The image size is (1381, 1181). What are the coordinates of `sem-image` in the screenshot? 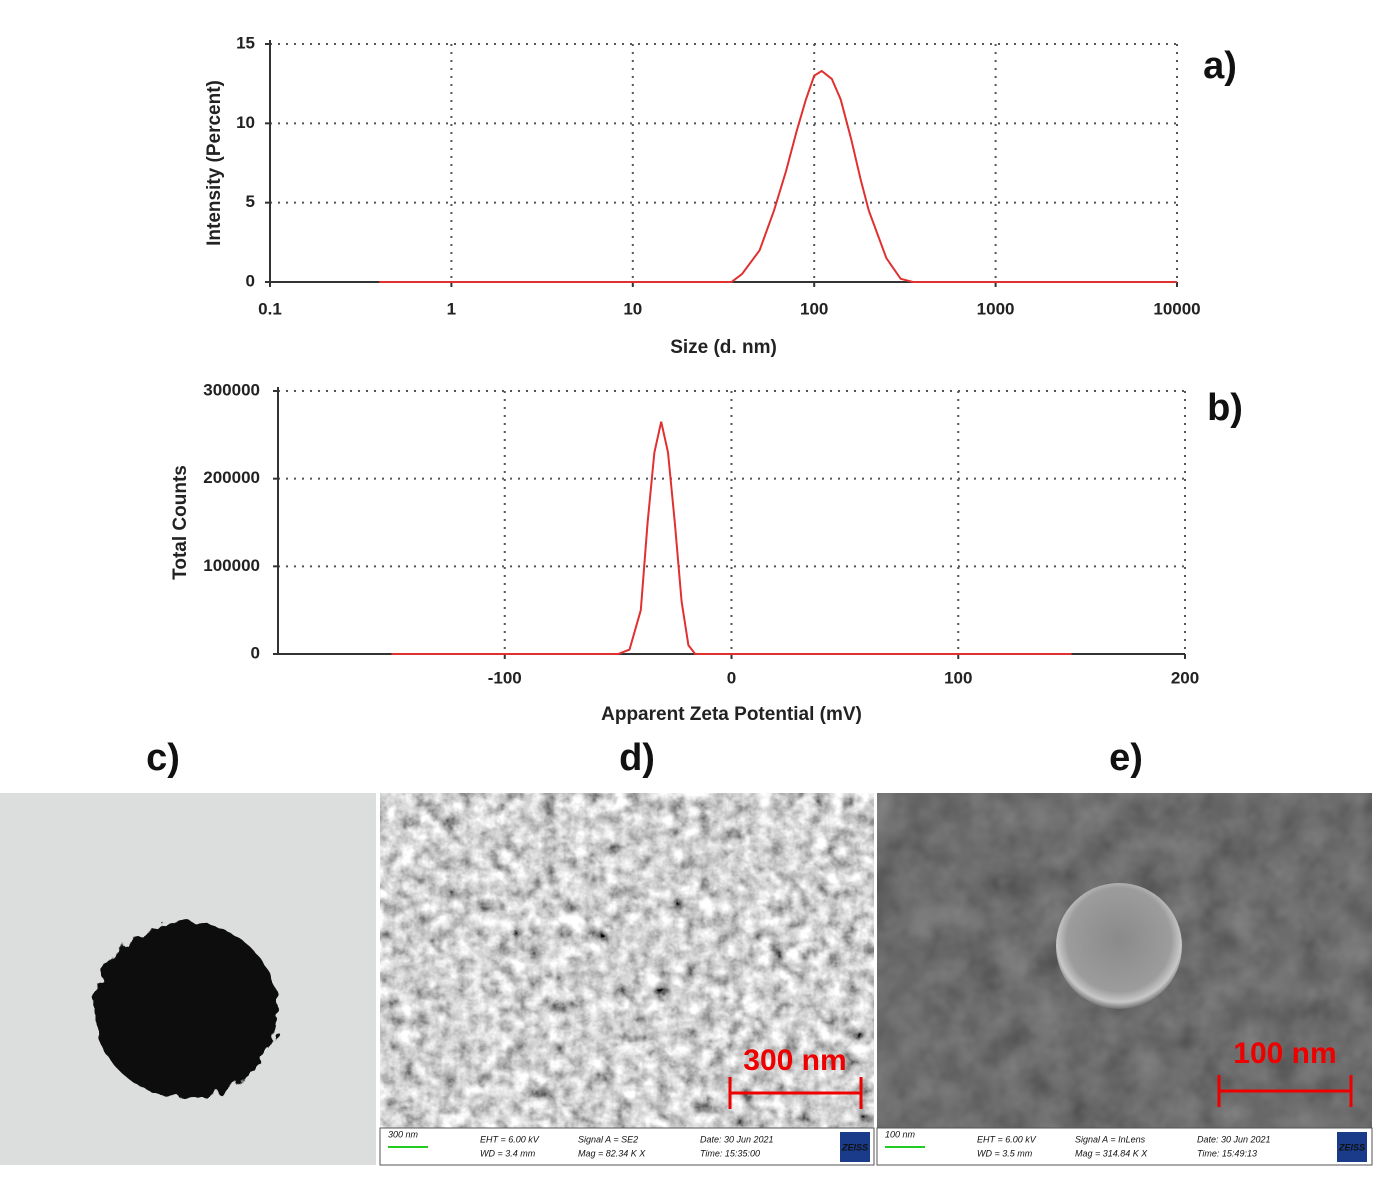 It's located at (627, 960).